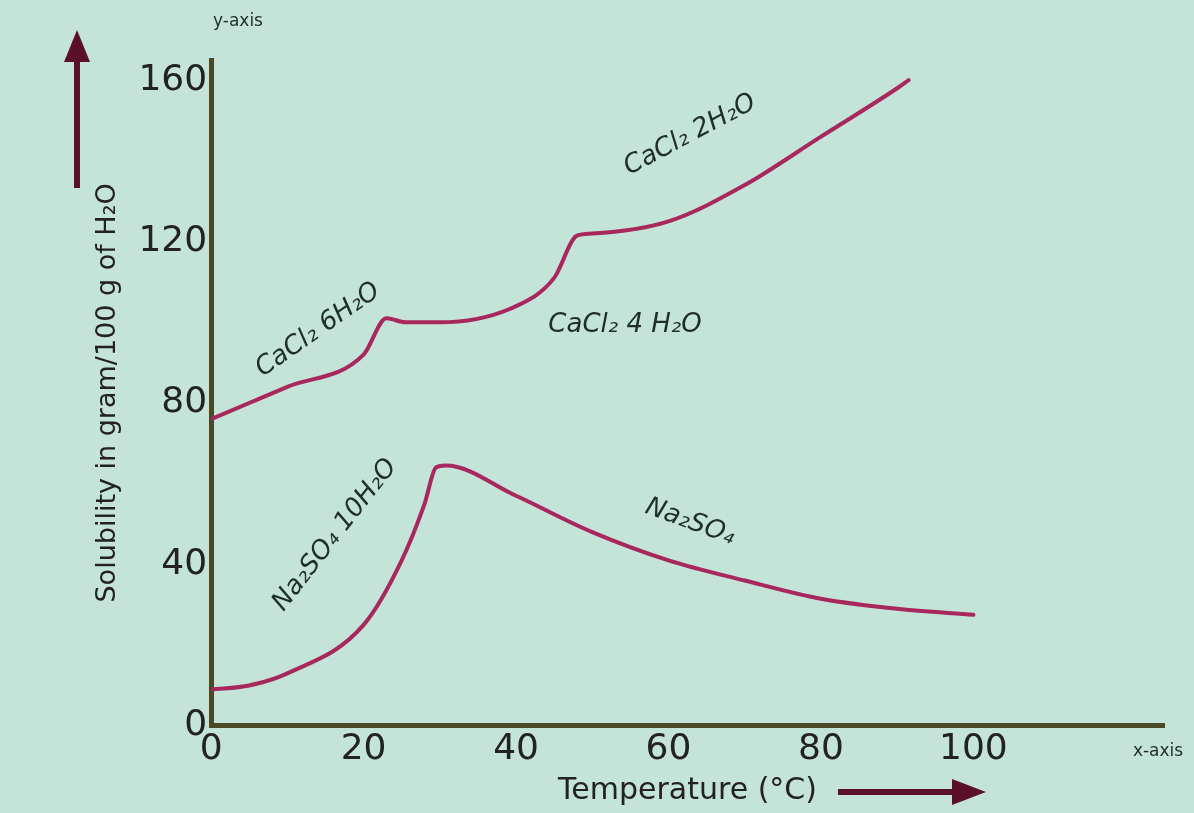  Describe the element at coordinates (625, 322) in the screenshot. I see `annotation: CaCl₂ 4 H₂O` at that location.